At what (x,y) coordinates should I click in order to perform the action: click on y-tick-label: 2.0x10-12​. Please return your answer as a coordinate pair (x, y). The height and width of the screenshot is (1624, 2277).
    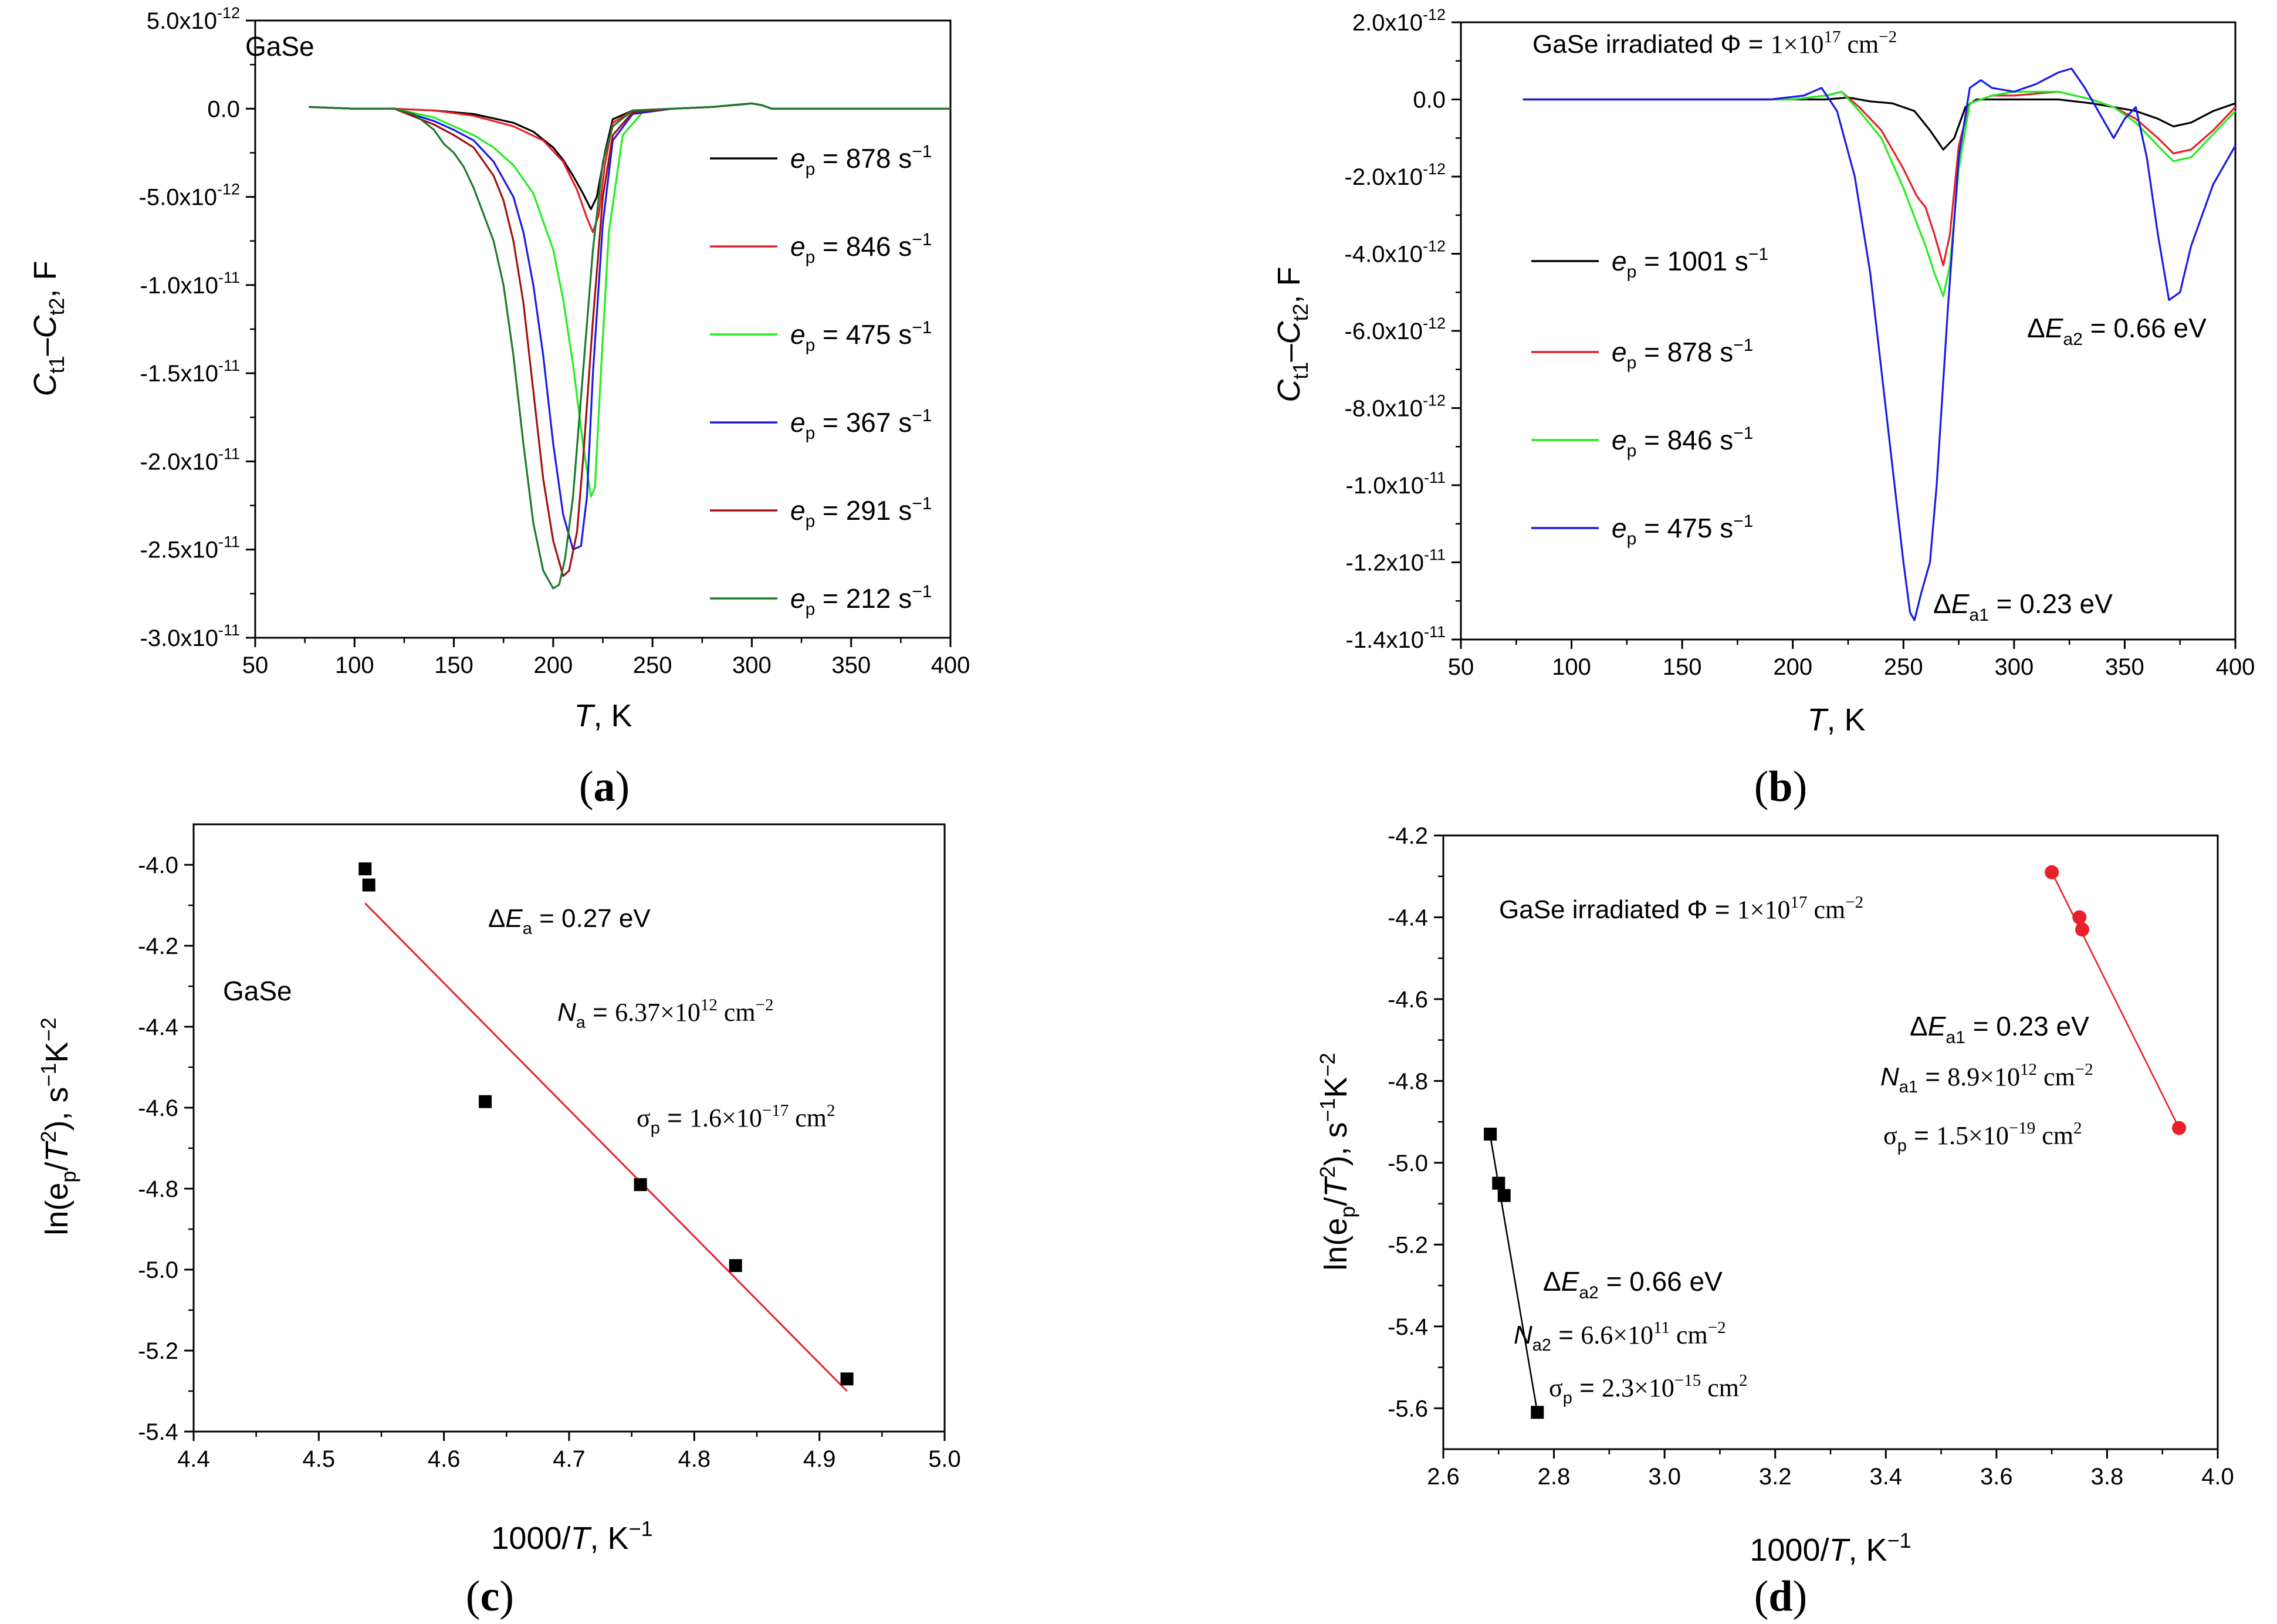
    Looking at the image, I should click on (1399, 21).